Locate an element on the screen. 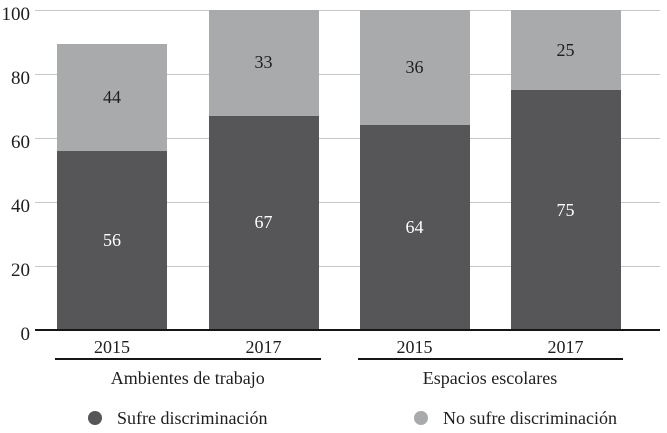  bar-2017-1: 33 67 is located at coordinates (263, 170).